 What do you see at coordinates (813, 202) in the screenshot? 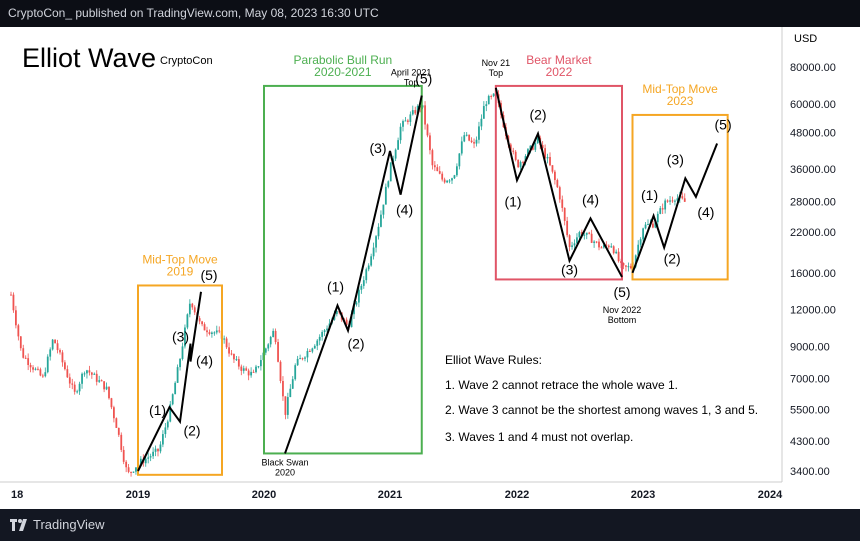
I see `y-tick-label-4: 28000.00` at bounding box center [813, 202].